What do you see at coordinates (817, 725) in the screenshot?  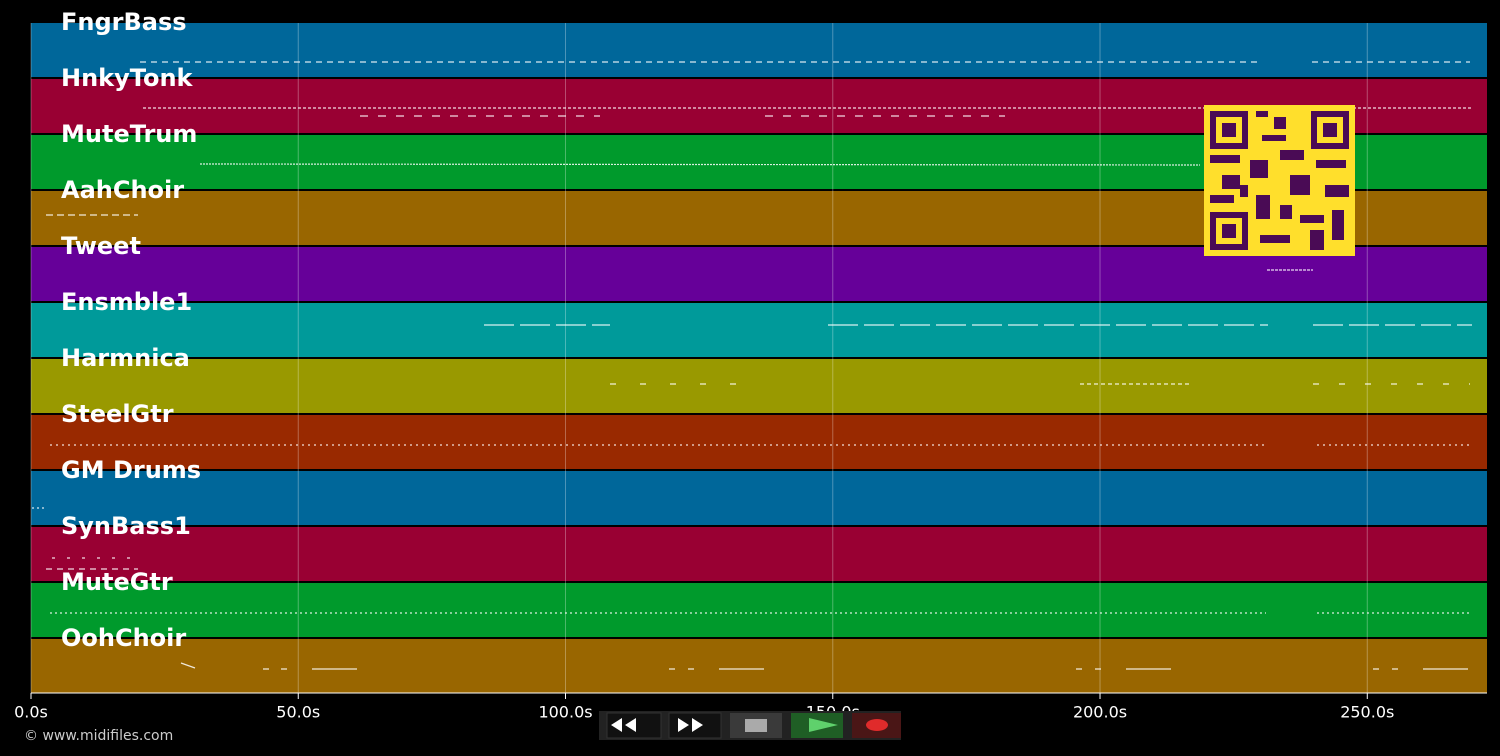 I see `play-button` at bounding box center [817, 725].